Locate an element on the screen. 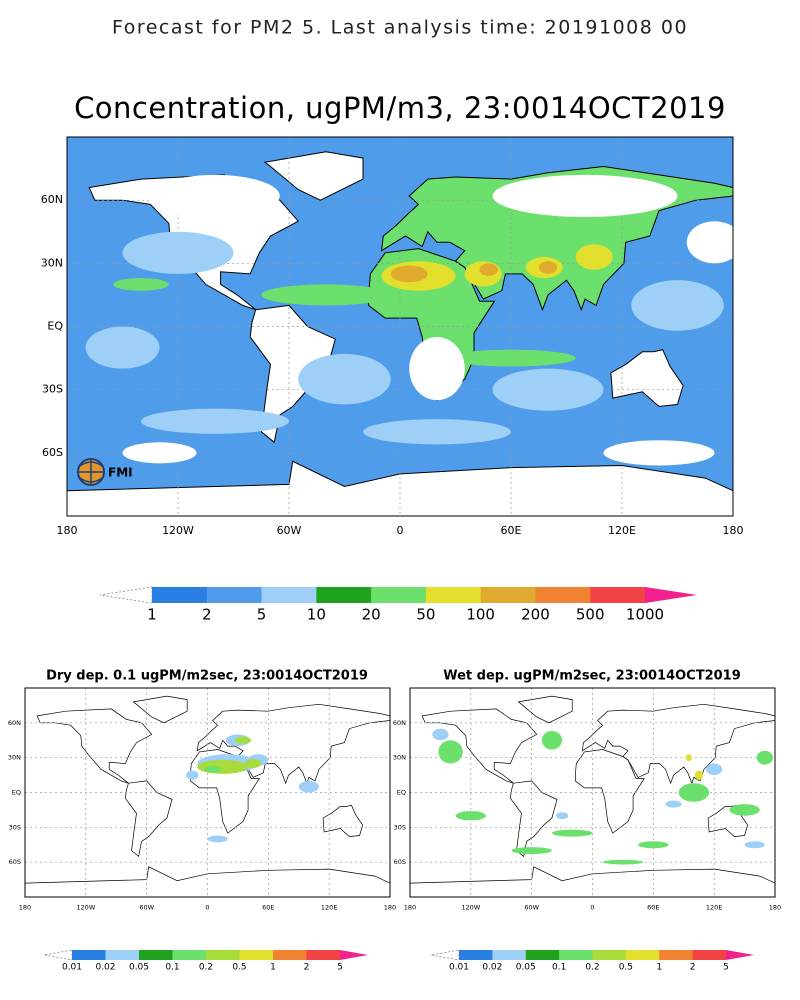 The height and width of the screenshot is (1000, 800). main-colorbar: 1 2 5 10 20 50 100 200 500 1000 is located at coordinates (398, 605).